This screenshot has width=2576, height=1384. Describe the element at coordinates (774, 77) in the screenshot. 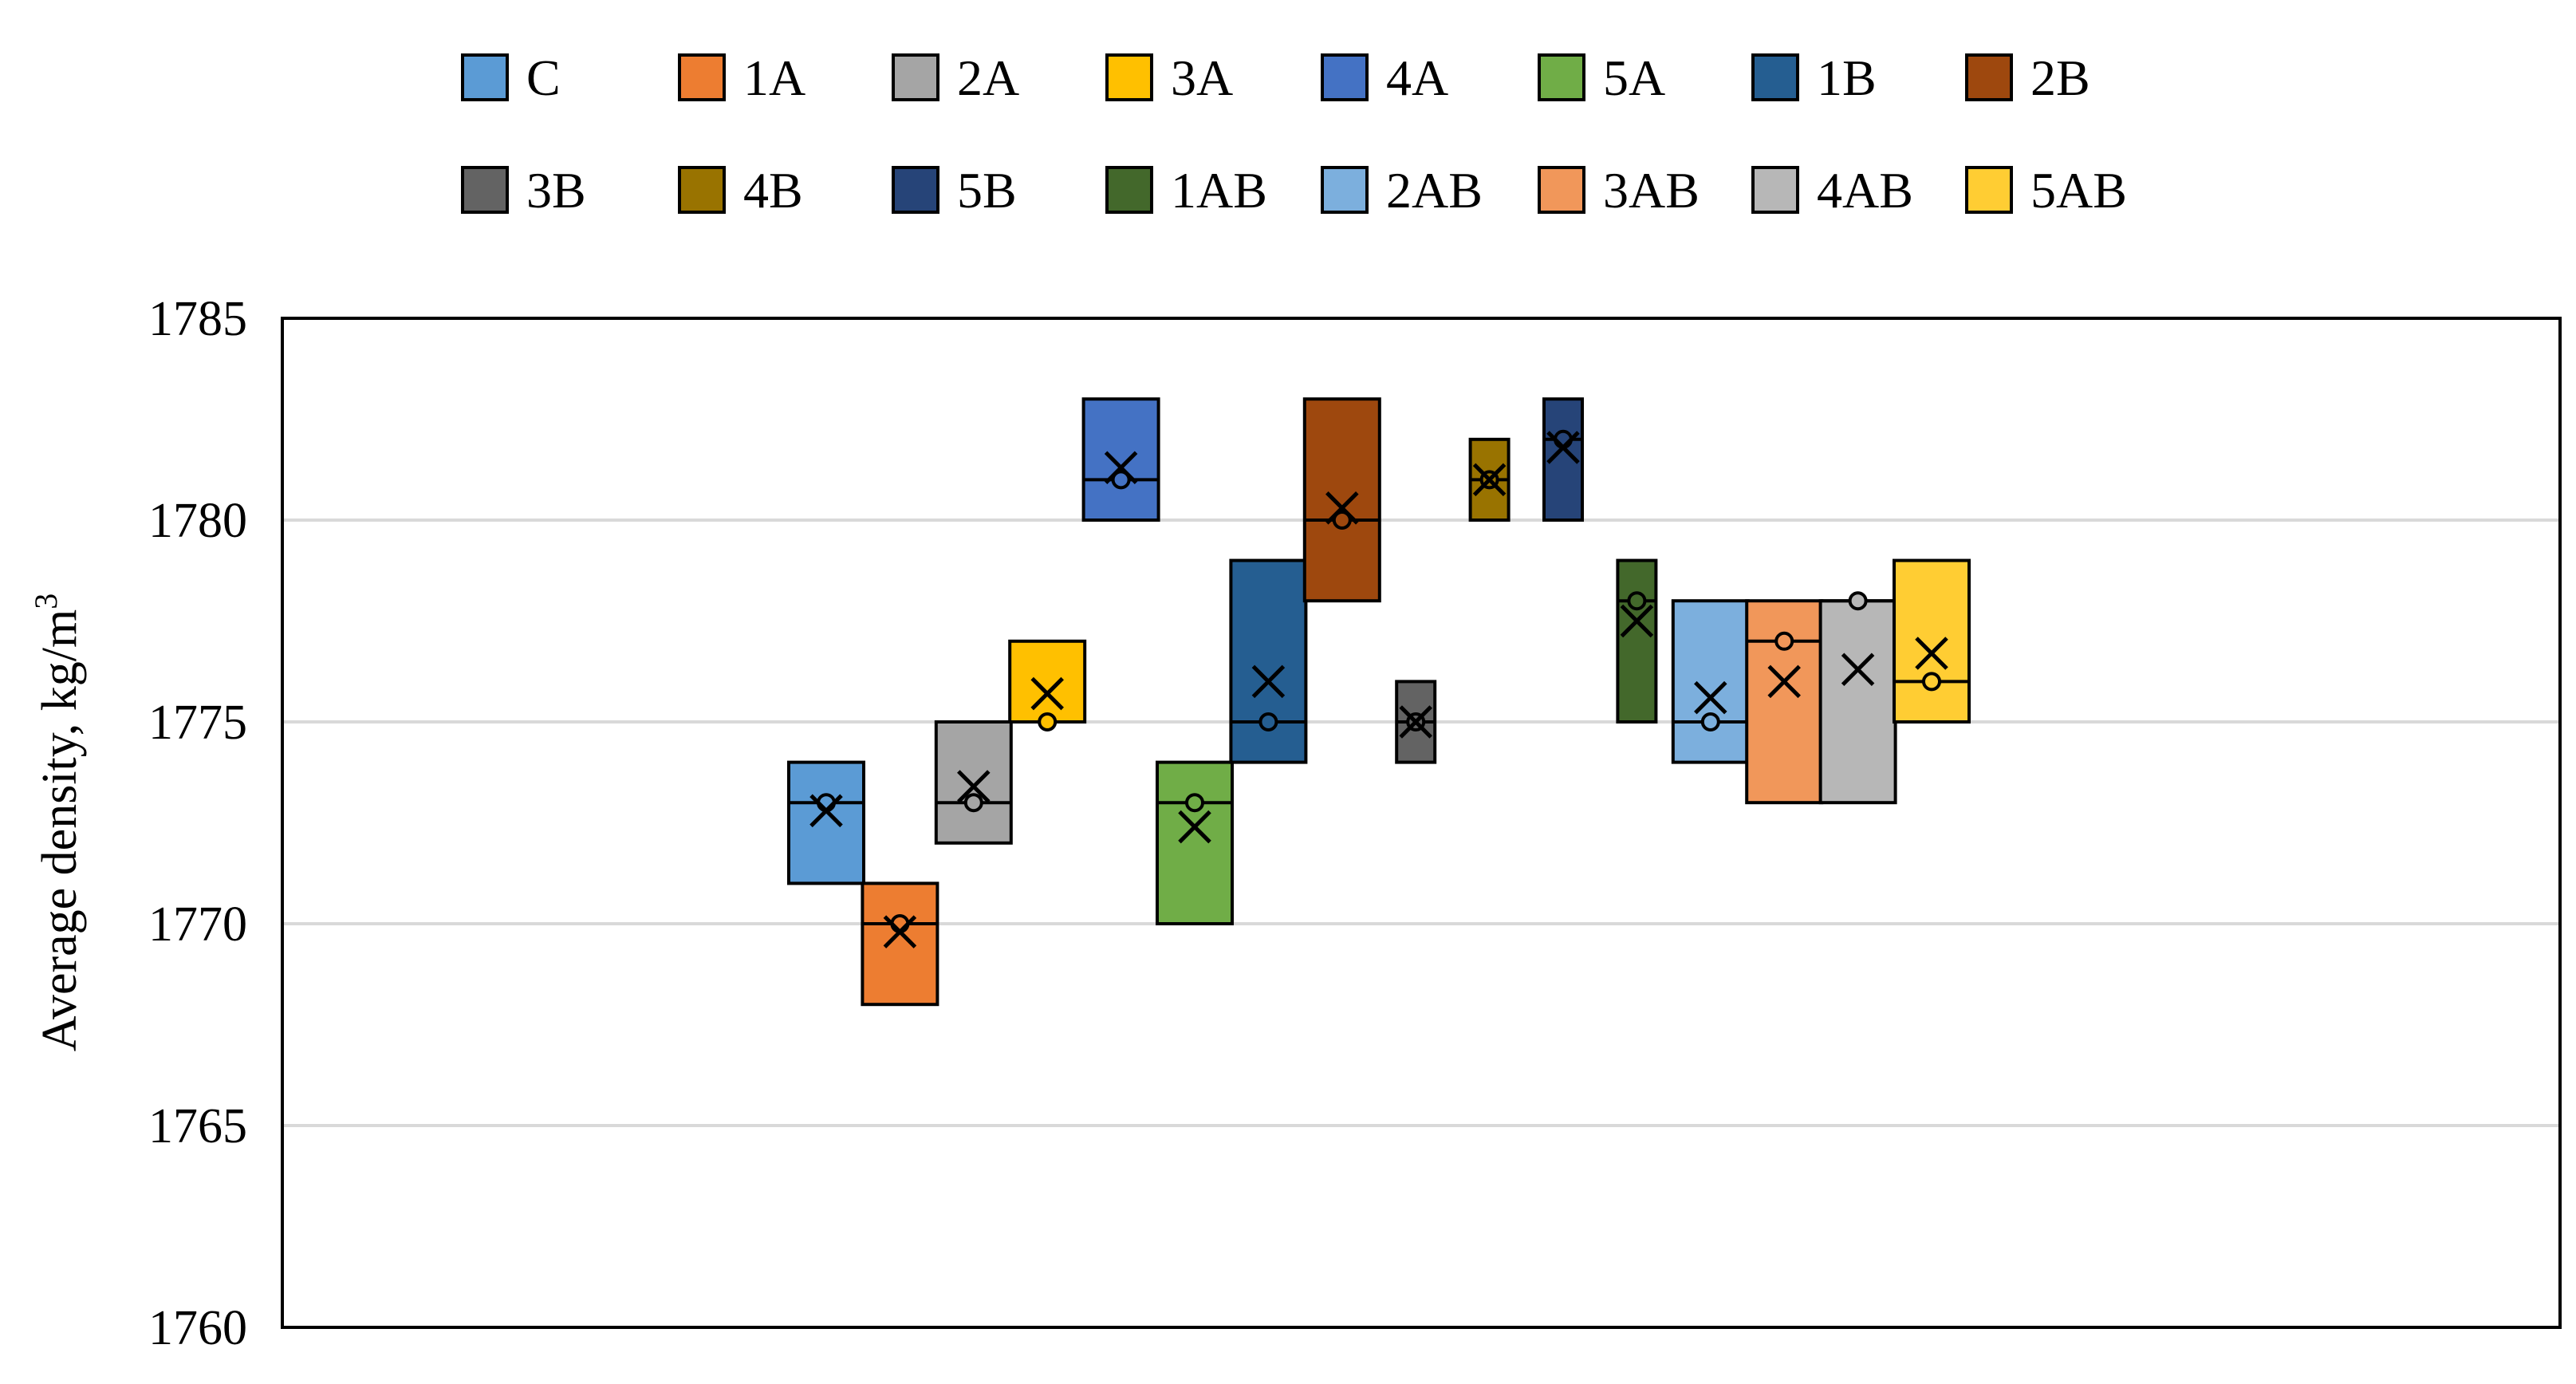

I see `legend-label: 1A` at that location.